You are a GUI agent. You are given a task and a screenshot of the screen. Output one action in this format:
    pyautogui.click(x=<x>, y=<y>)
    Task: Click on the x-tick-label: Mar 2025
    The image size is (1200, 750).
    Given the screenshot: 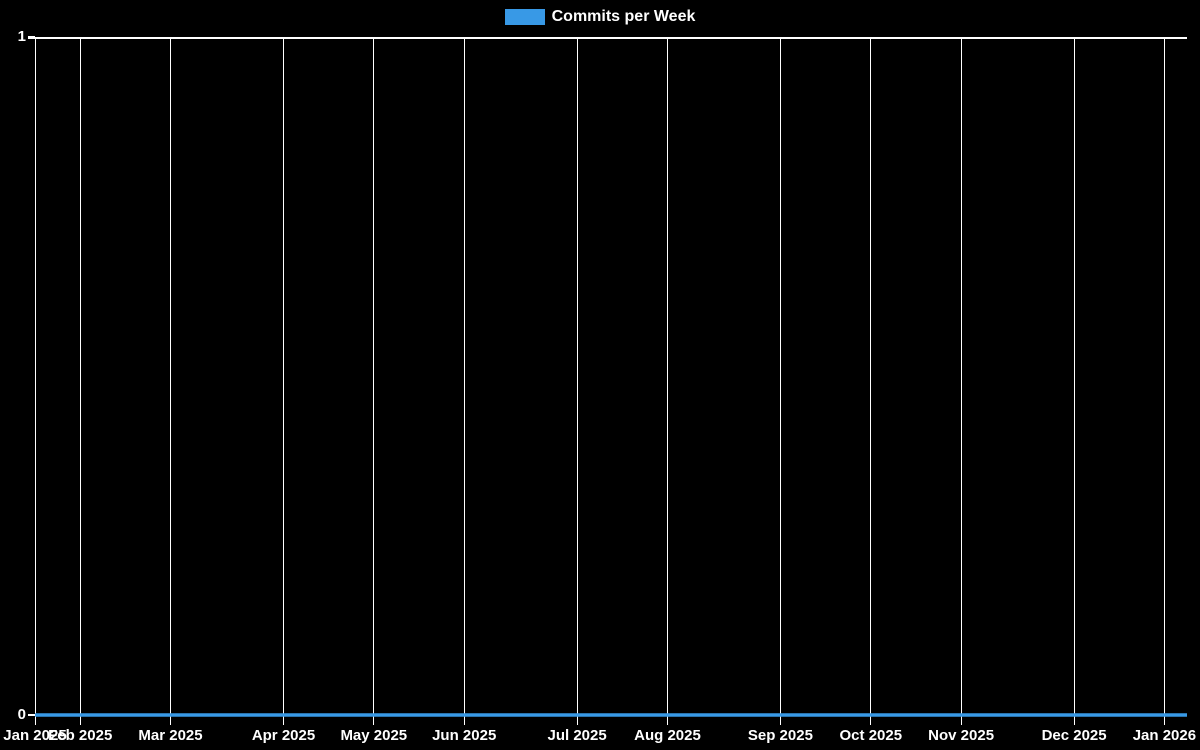 What is the action you would take?
    pyautogui.click(x=170, y=735)
    